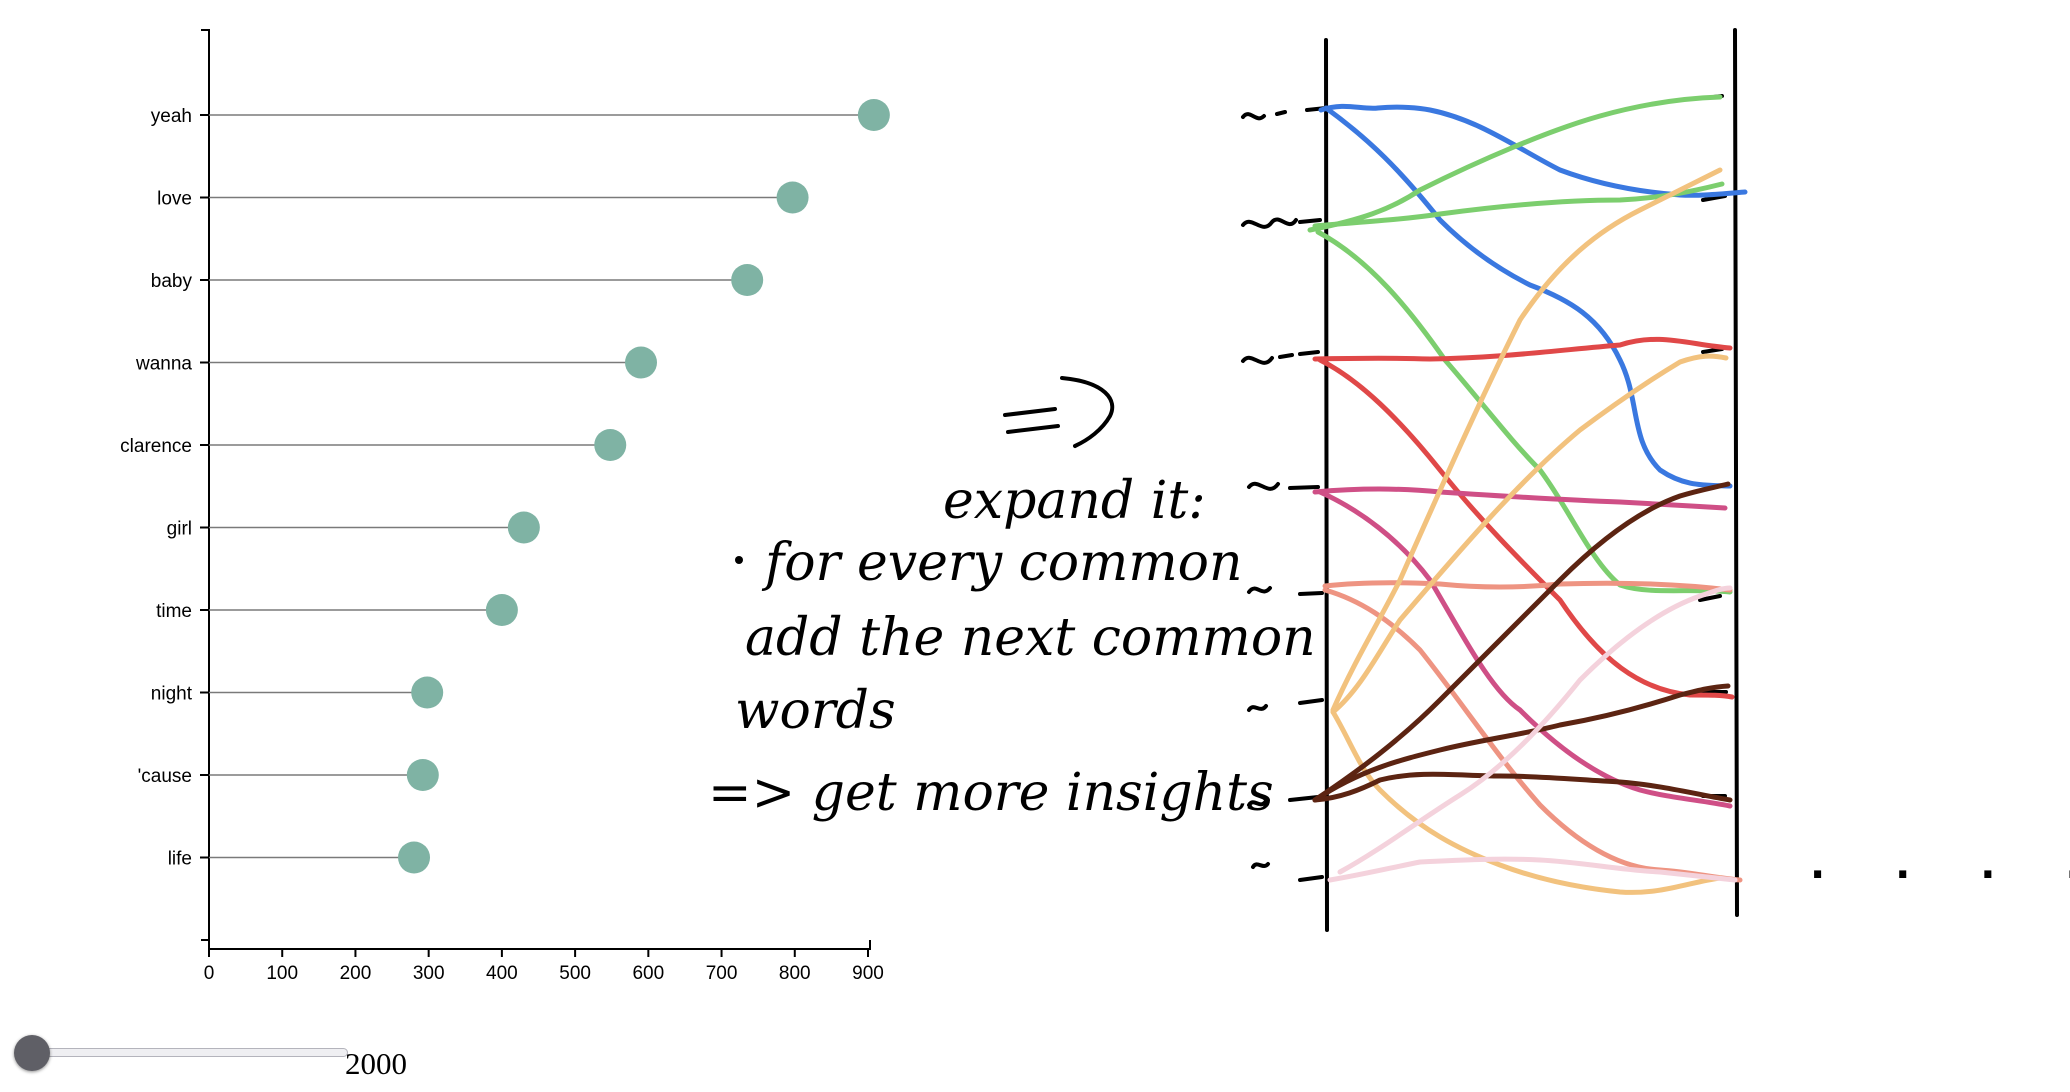  What do you see at coordinates (156, 446) in the screenshot?
I see `category-label: clarence` at bounding box center [156, 446].